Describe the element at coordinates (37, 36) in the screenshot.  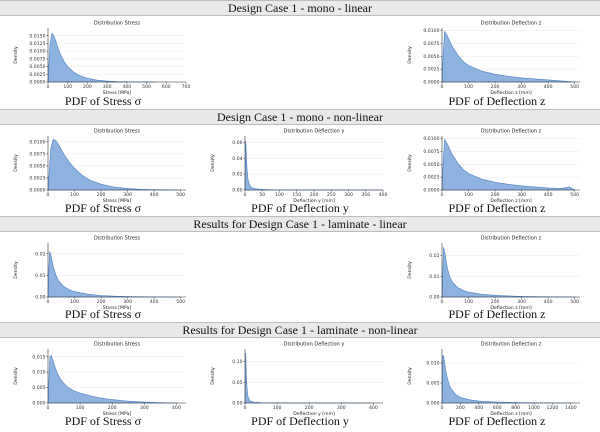
I see `y-tick-label: 0.0150` at that location.